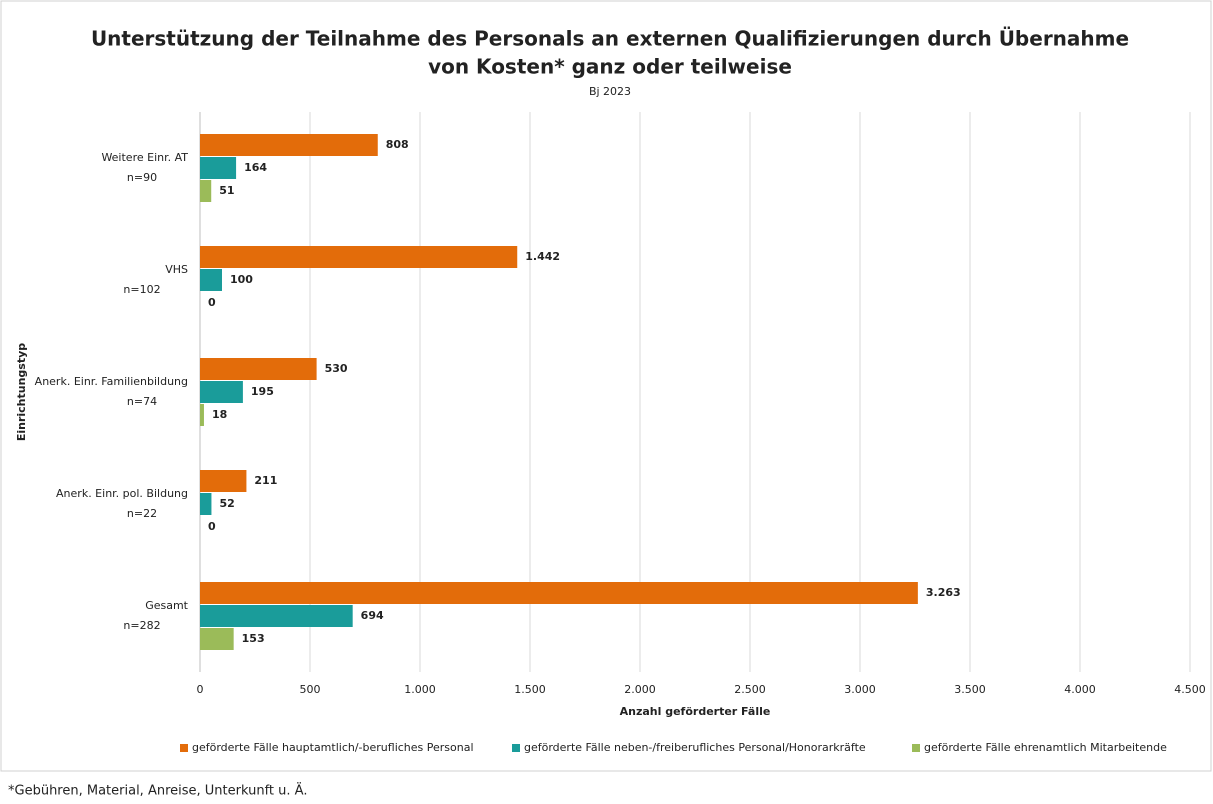 Image resolution: width=1213 pixels, height=804 pixels. I want to click on x-tick-label: 1.500, so click(530, 689).